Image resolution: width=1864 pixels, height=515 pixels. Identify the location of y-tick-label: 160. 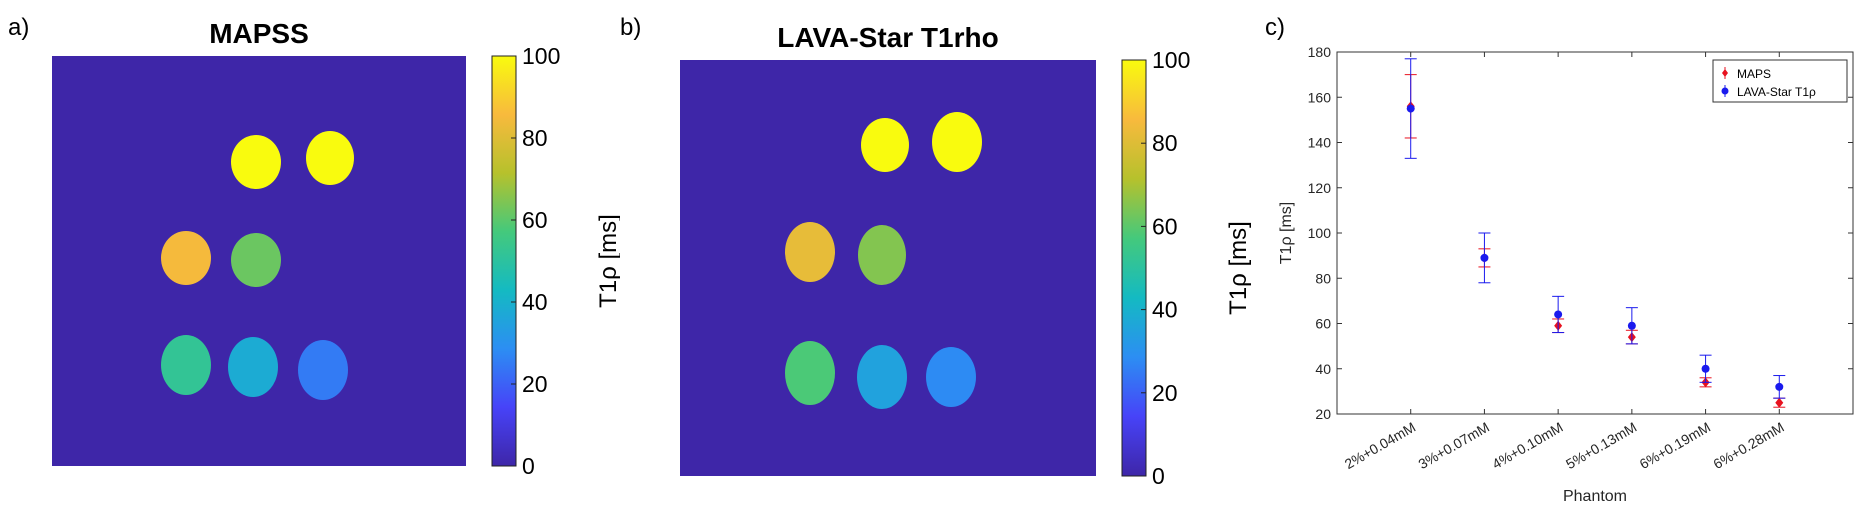
(1320, 97).